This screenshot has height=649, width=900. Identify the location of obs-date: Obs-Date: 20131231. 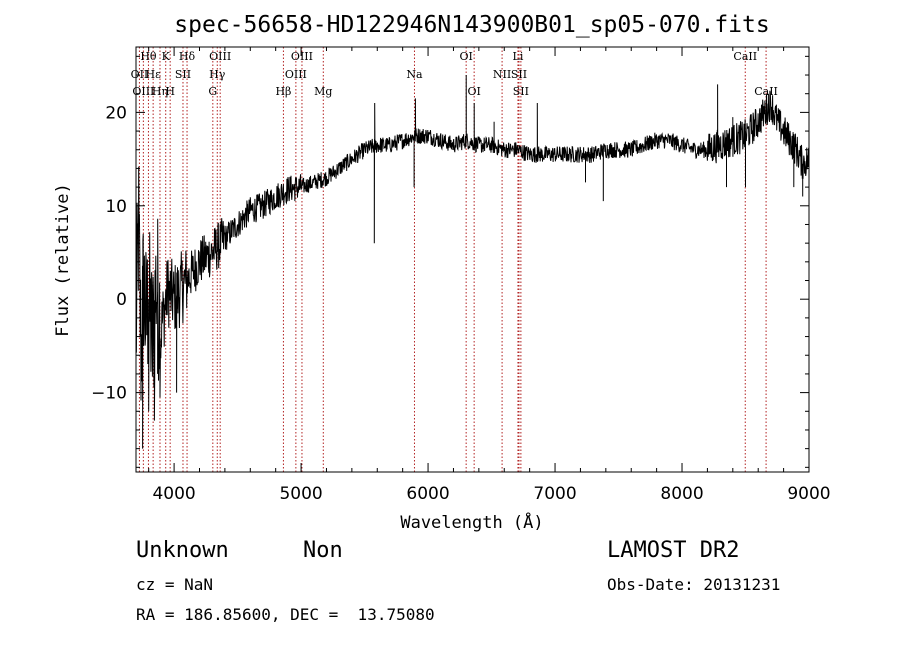
(694, 584).